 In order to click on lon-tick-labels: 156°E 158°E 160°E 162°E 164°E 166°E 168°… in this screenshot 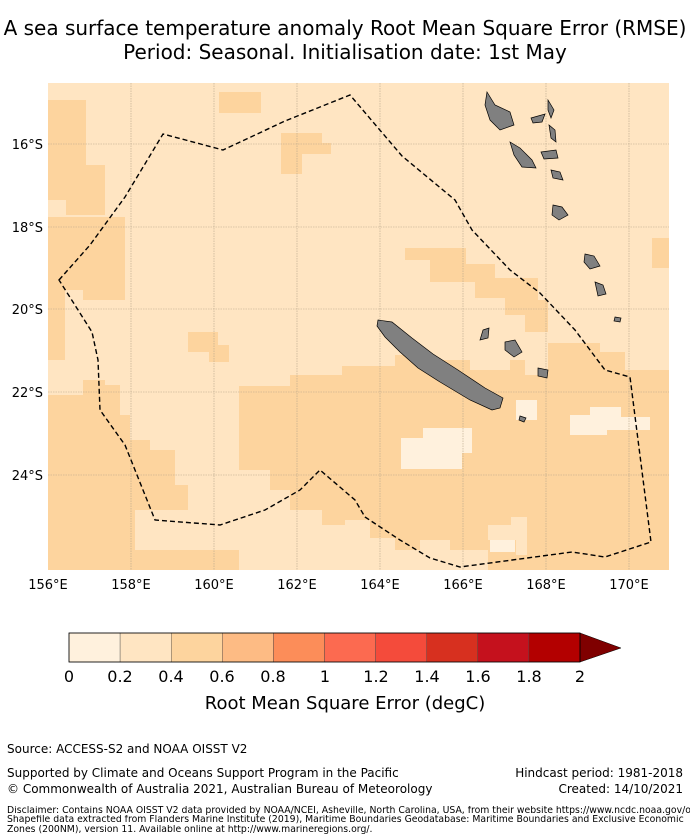, I will do `click(338, 585)`.